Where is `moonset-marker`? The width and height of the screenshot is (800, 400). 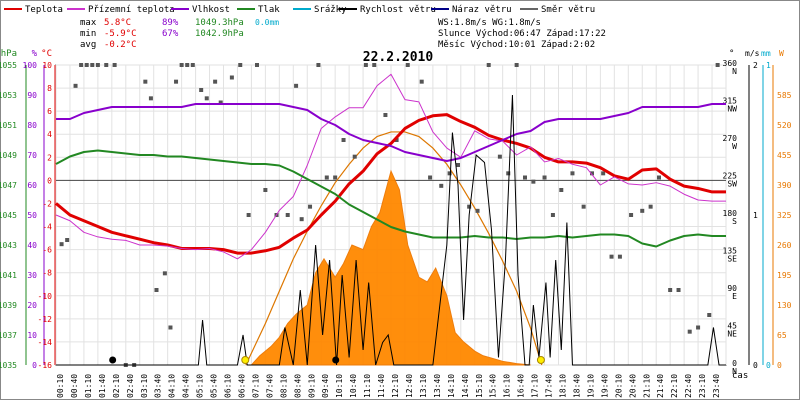
moonset-marker is located at coordinates (113, 360).